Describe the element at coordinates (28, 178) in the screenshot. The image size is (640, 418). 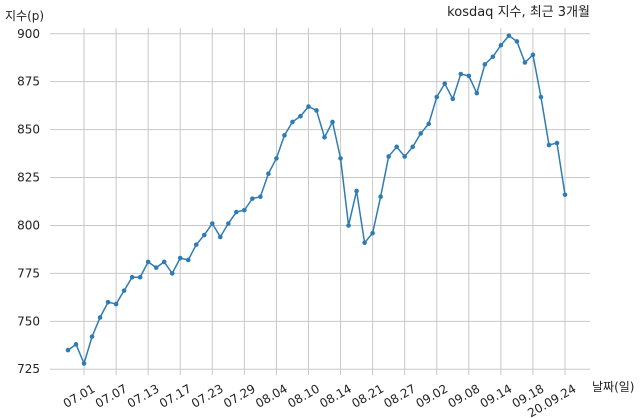
I see `y-tick-label: 825` at that location.